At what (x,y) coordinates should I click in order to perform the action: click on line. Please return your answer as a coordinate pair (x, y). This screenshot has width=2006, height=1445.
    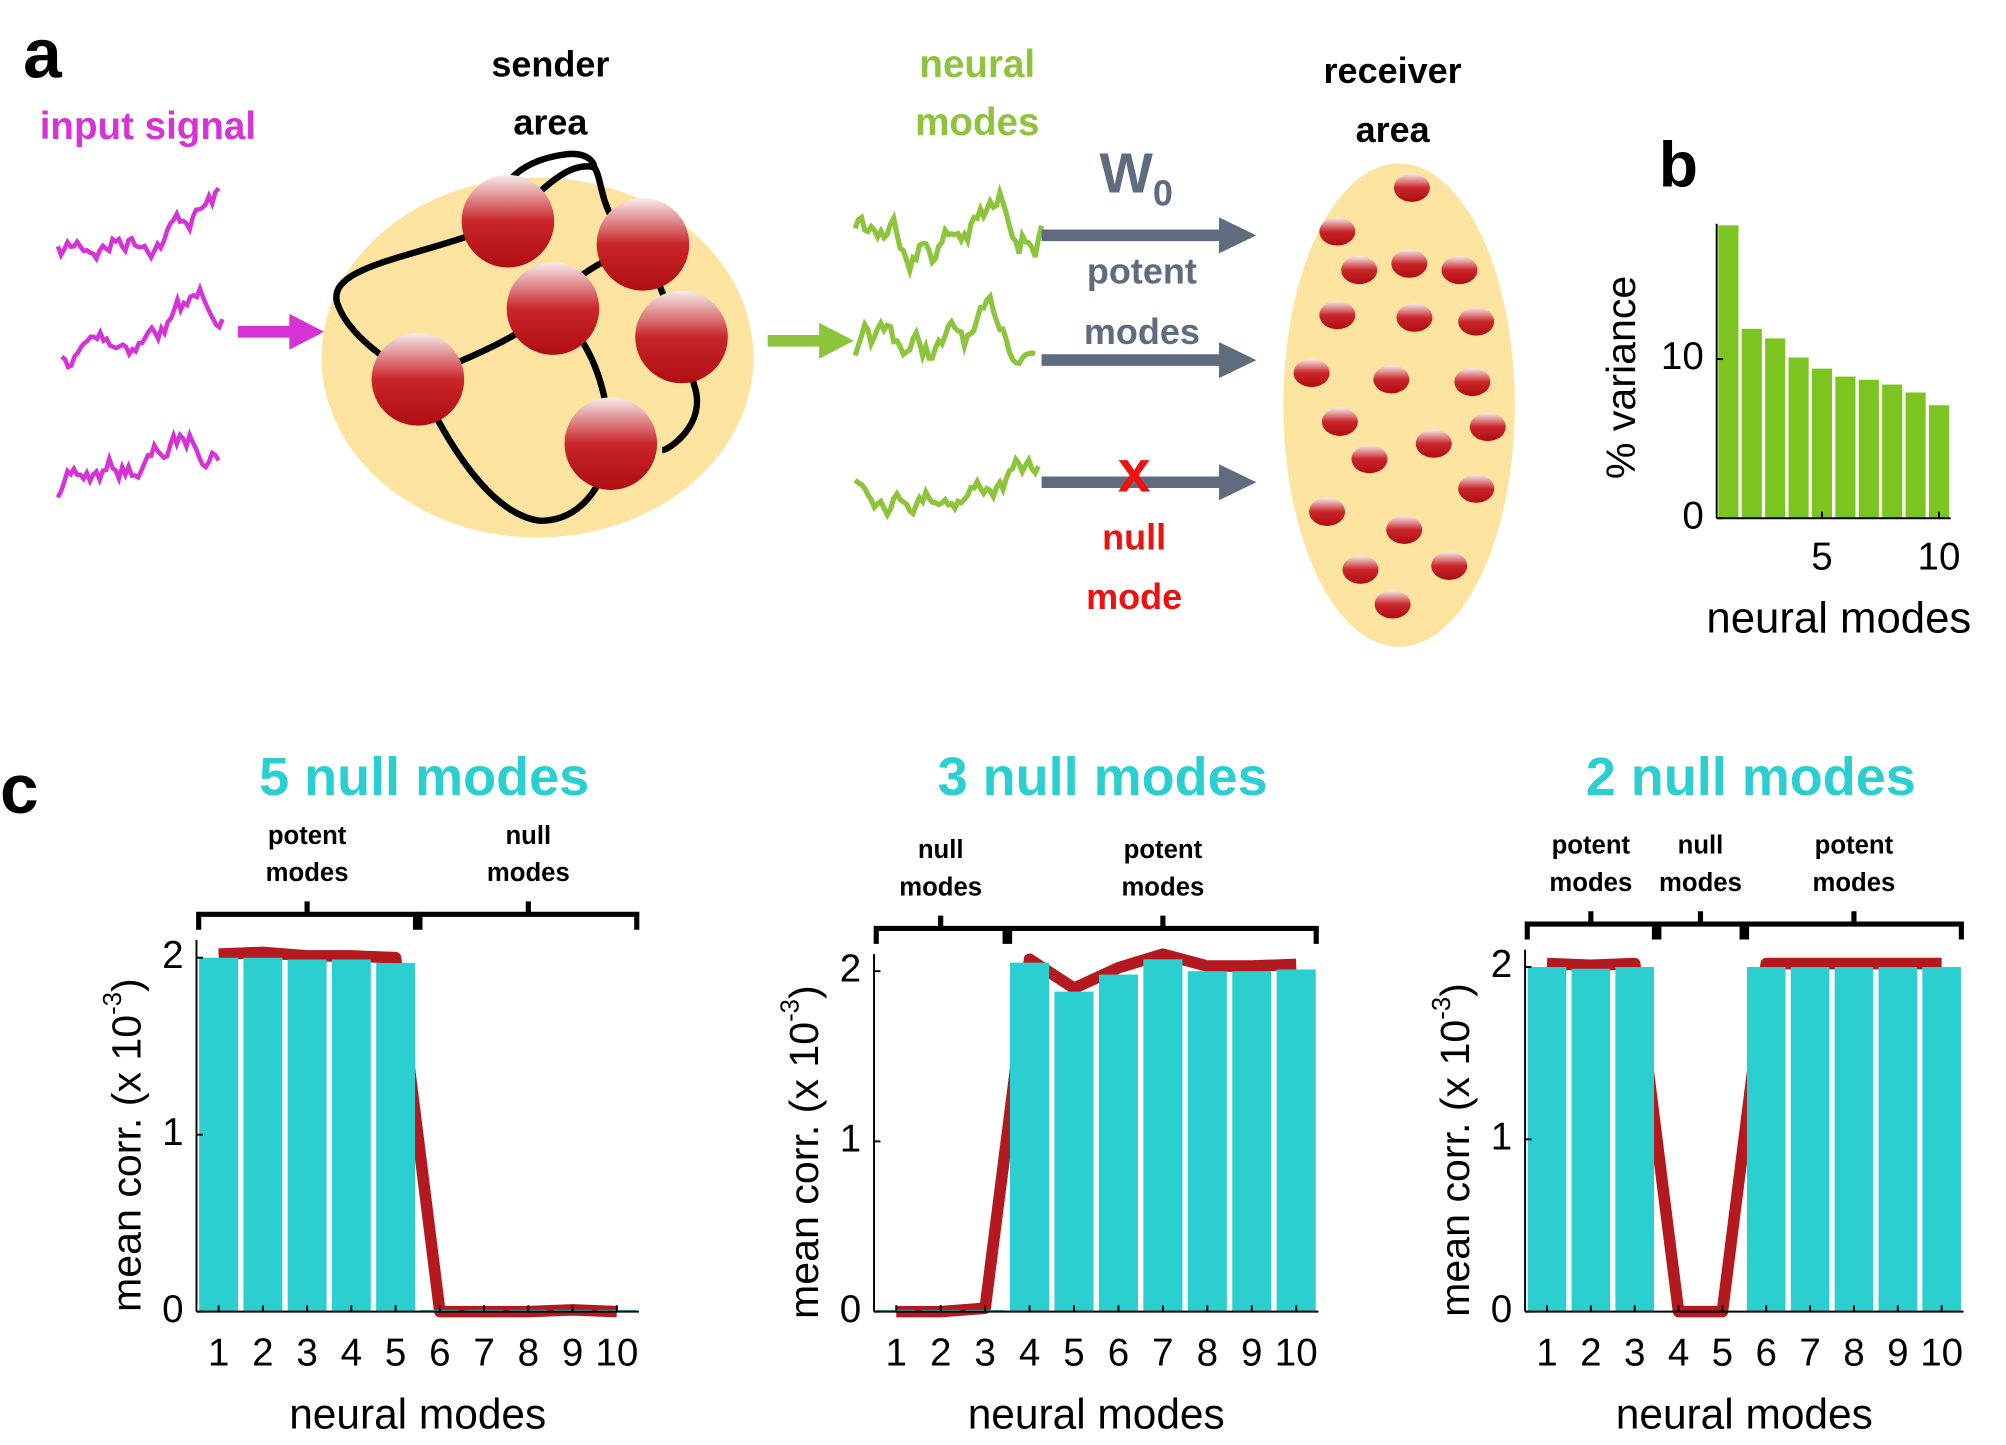
    Looking at the image, I should click on (1096, 1133).